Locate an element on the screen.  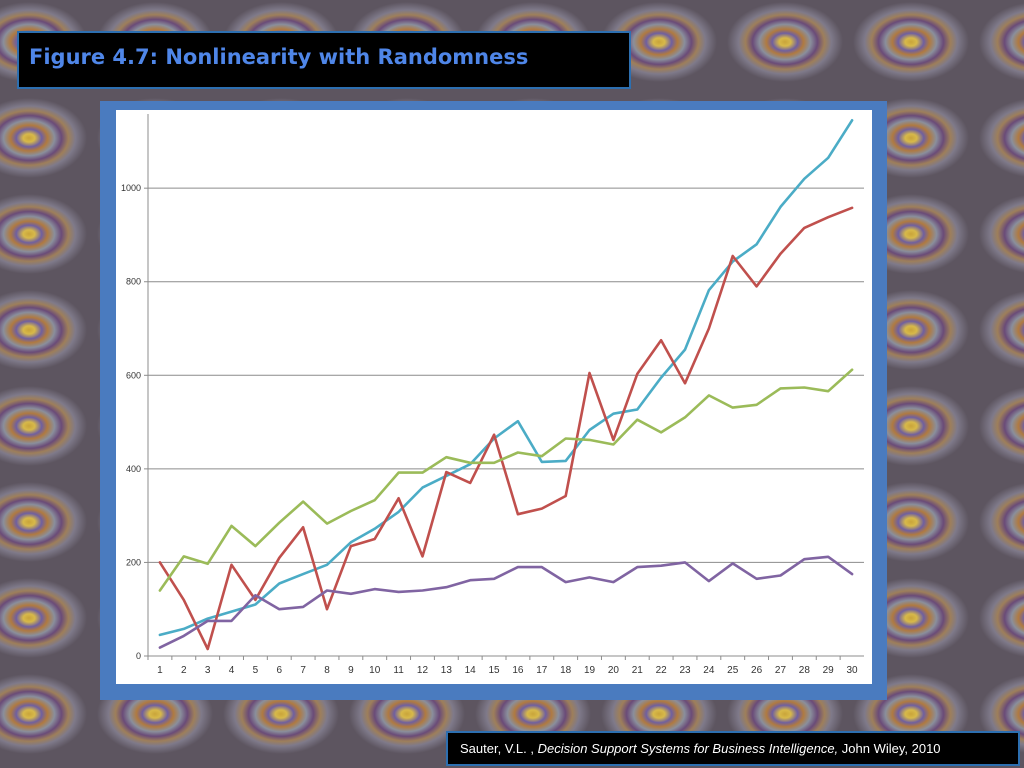
x-tick-label: 13 is located at coordinates (447, 670).